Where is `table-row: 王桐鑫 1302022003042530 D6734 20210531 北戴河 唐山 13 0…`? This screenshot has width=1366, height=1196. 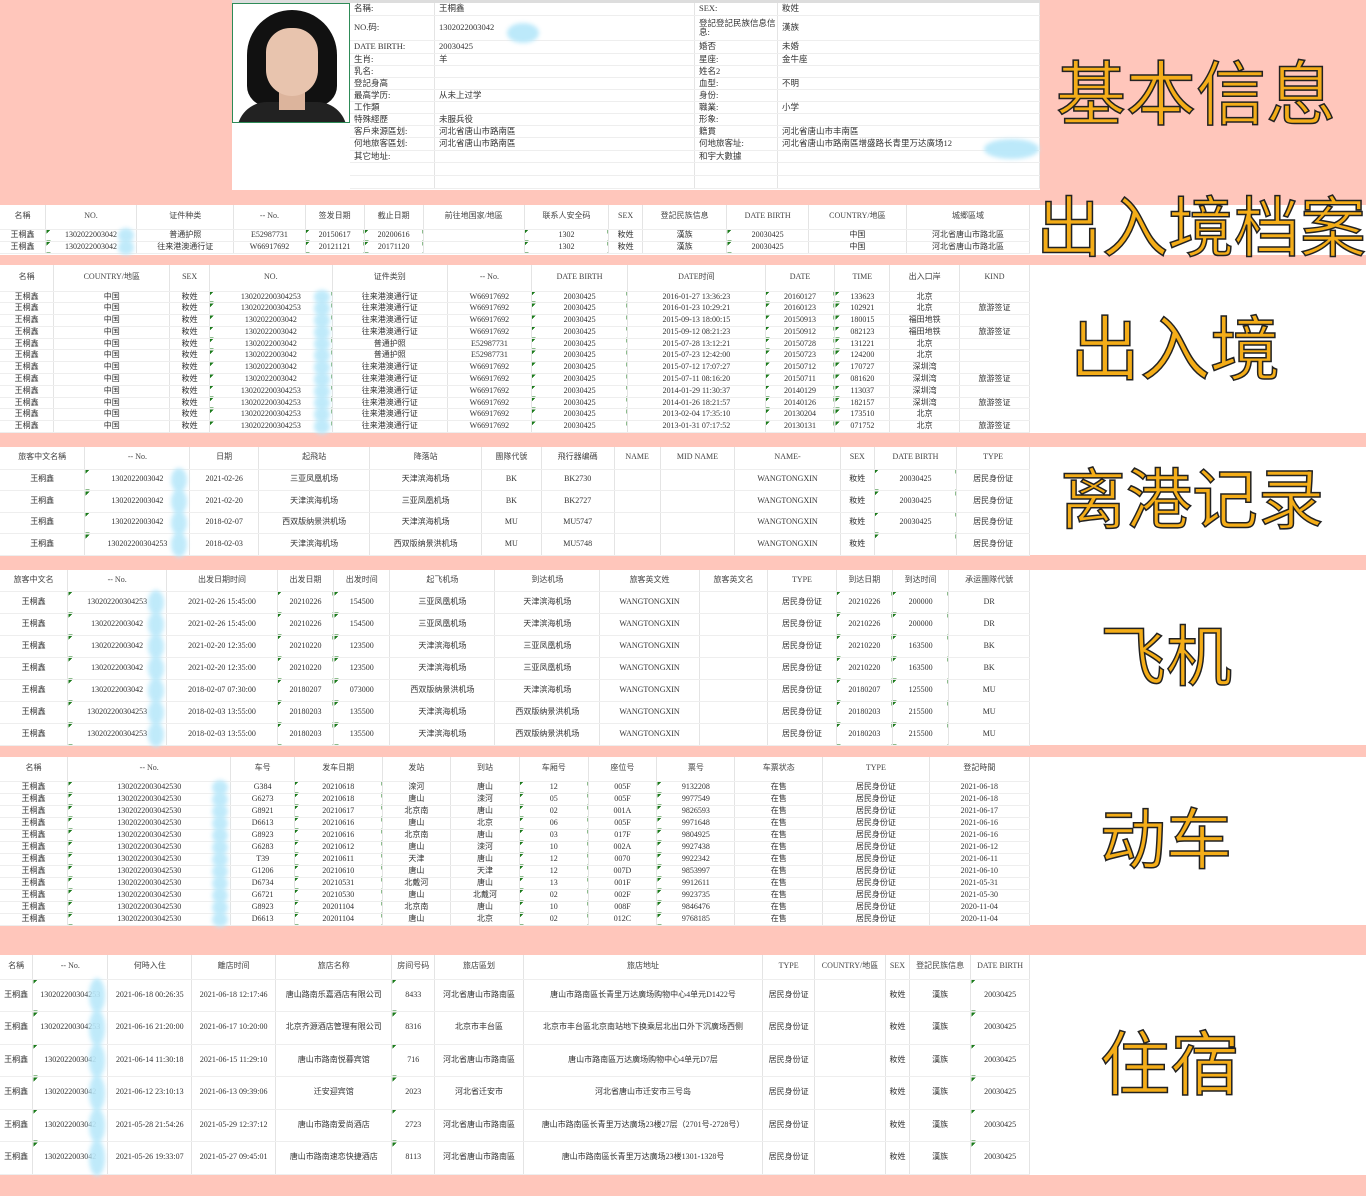 table-row: 王桐鑫 1302022003042530 D6734 20210531 北戴河 唐山 13 0… is located at coordinates (515, 883).